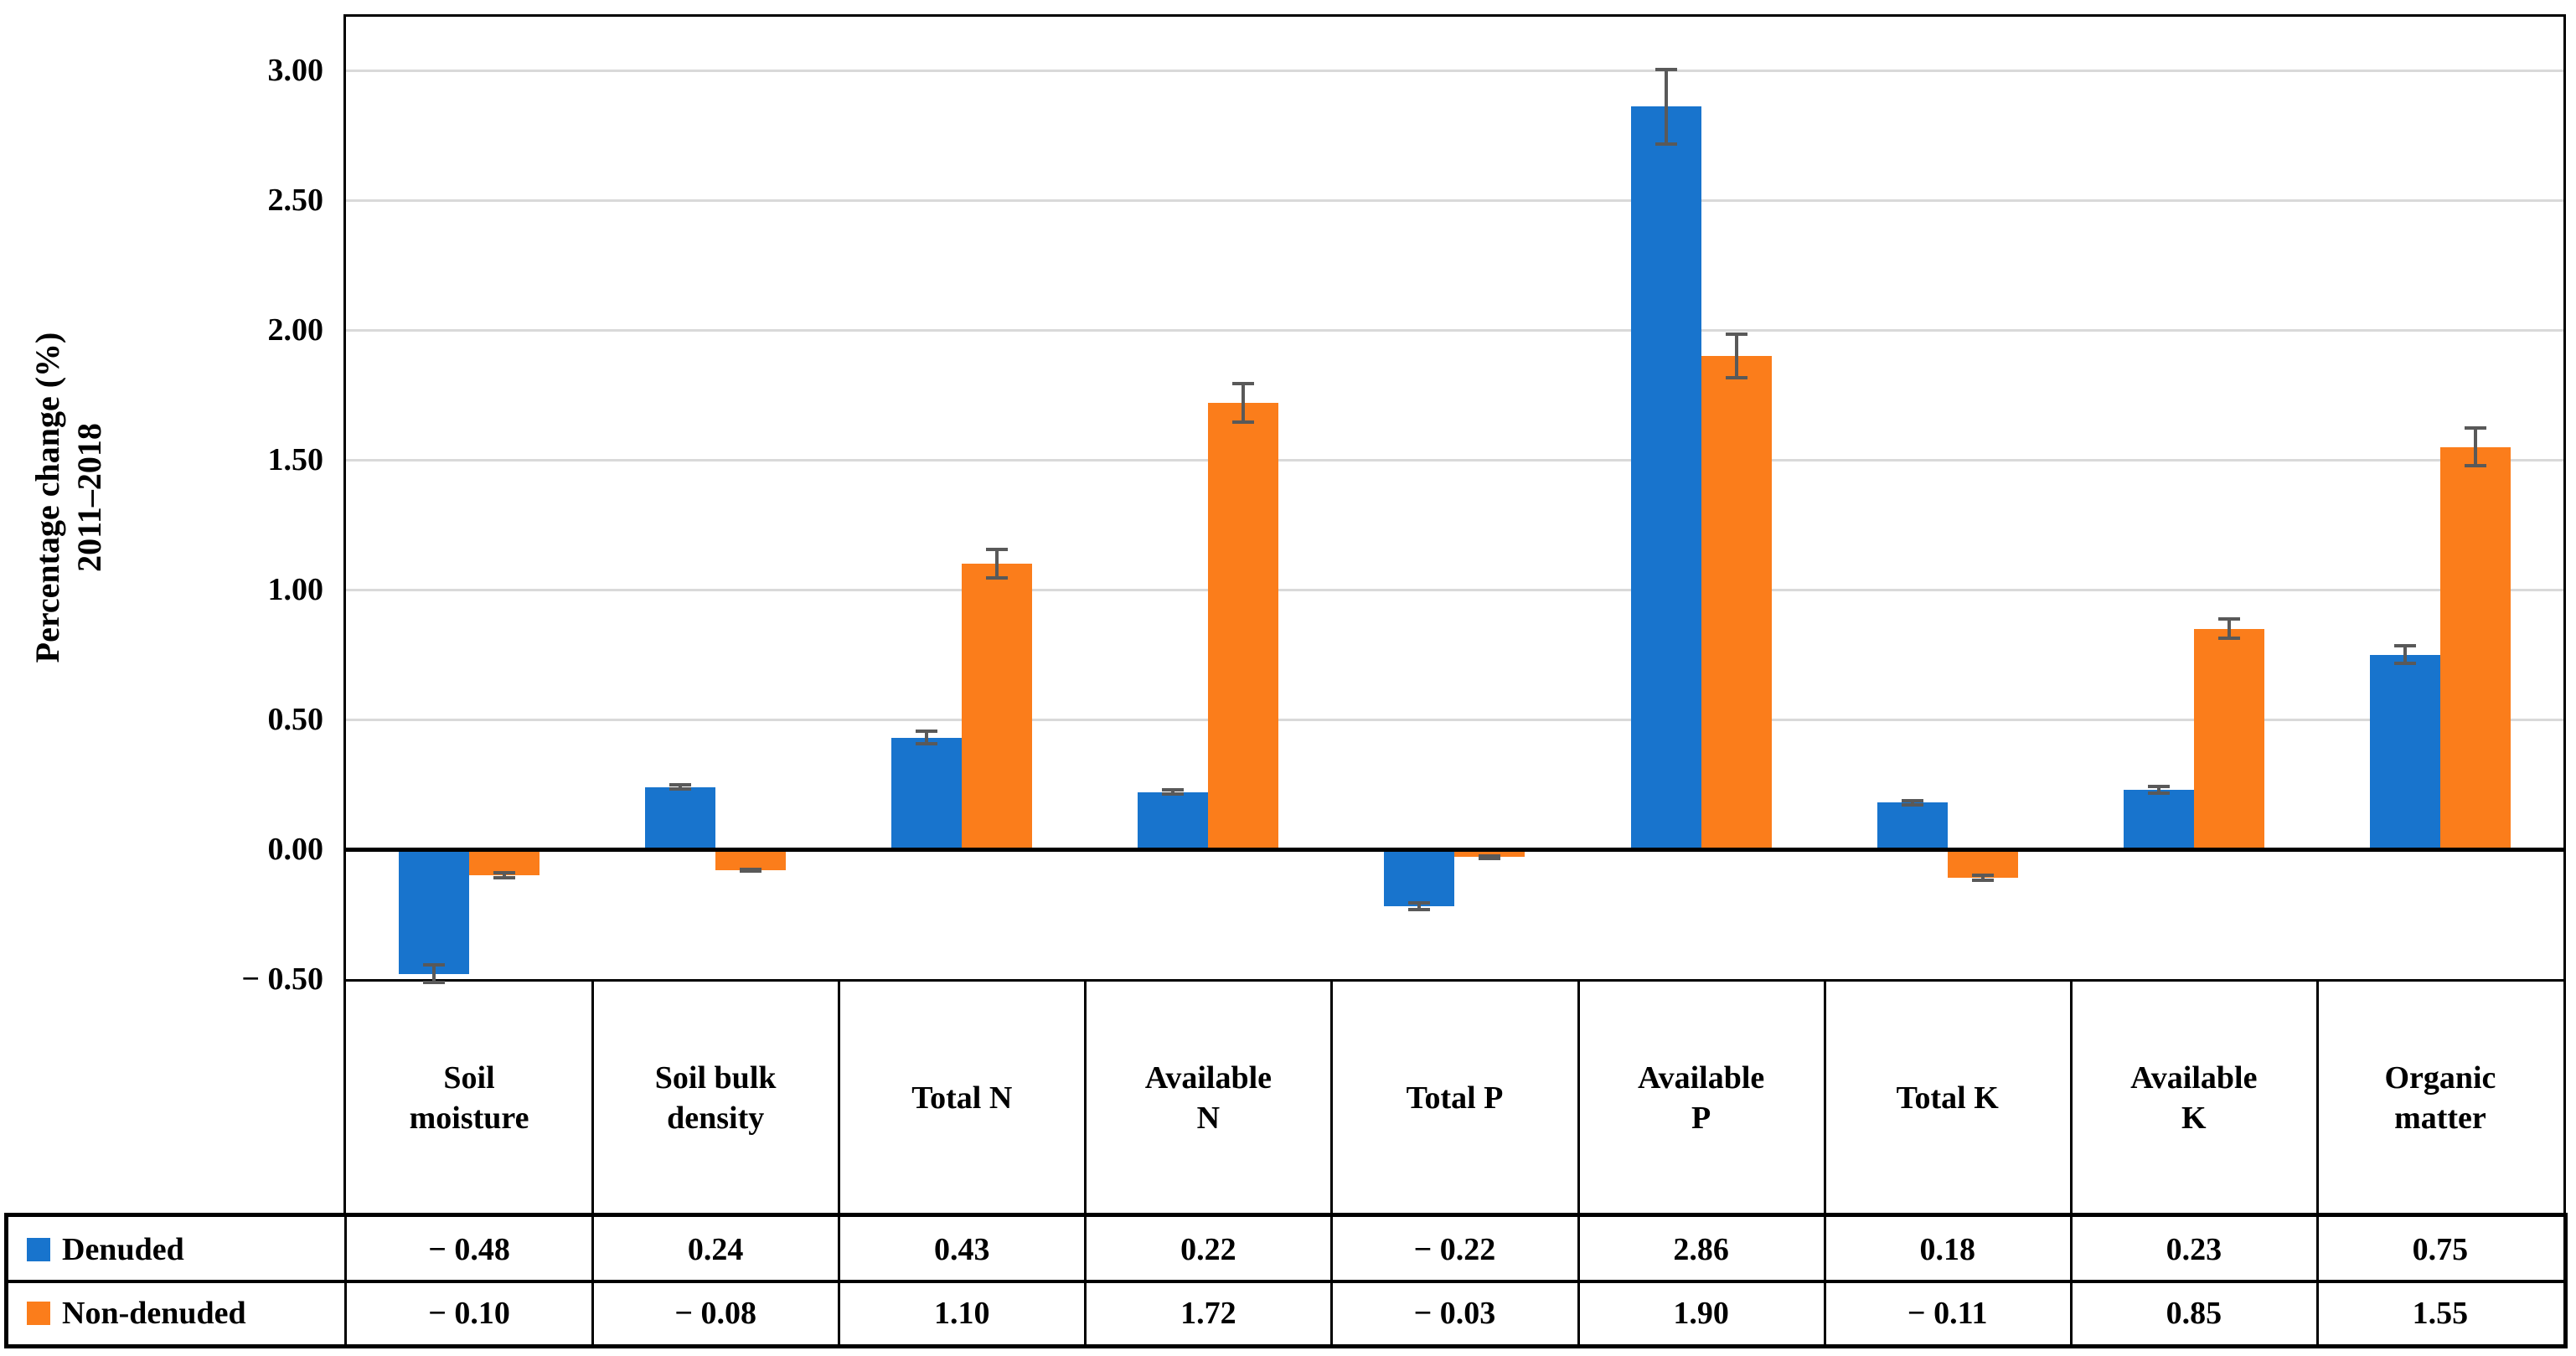  Describe the element at coordinates (716, 1118) in the screenshot. I see `category-label-line: density` at that location.